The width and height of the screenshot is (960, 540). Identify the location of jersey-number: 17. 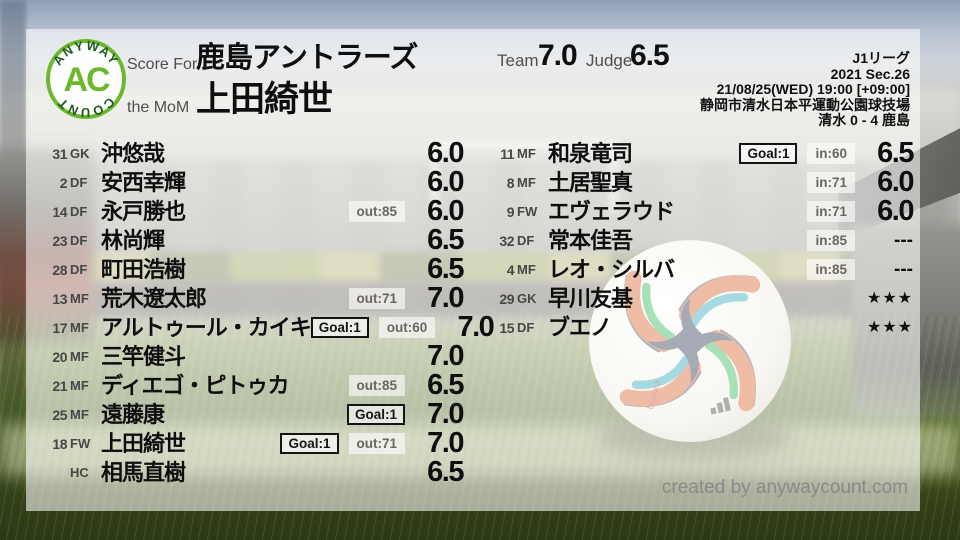
(59, 327).